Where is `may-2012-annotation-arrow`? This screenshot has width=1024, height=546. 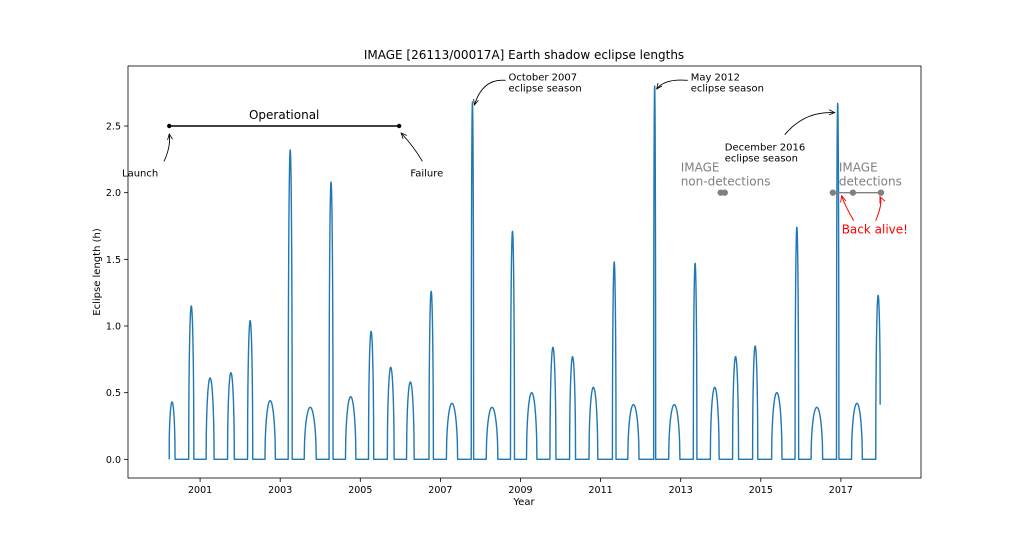
may-2012-annotation-arrow is located at coordinates (672, 84).